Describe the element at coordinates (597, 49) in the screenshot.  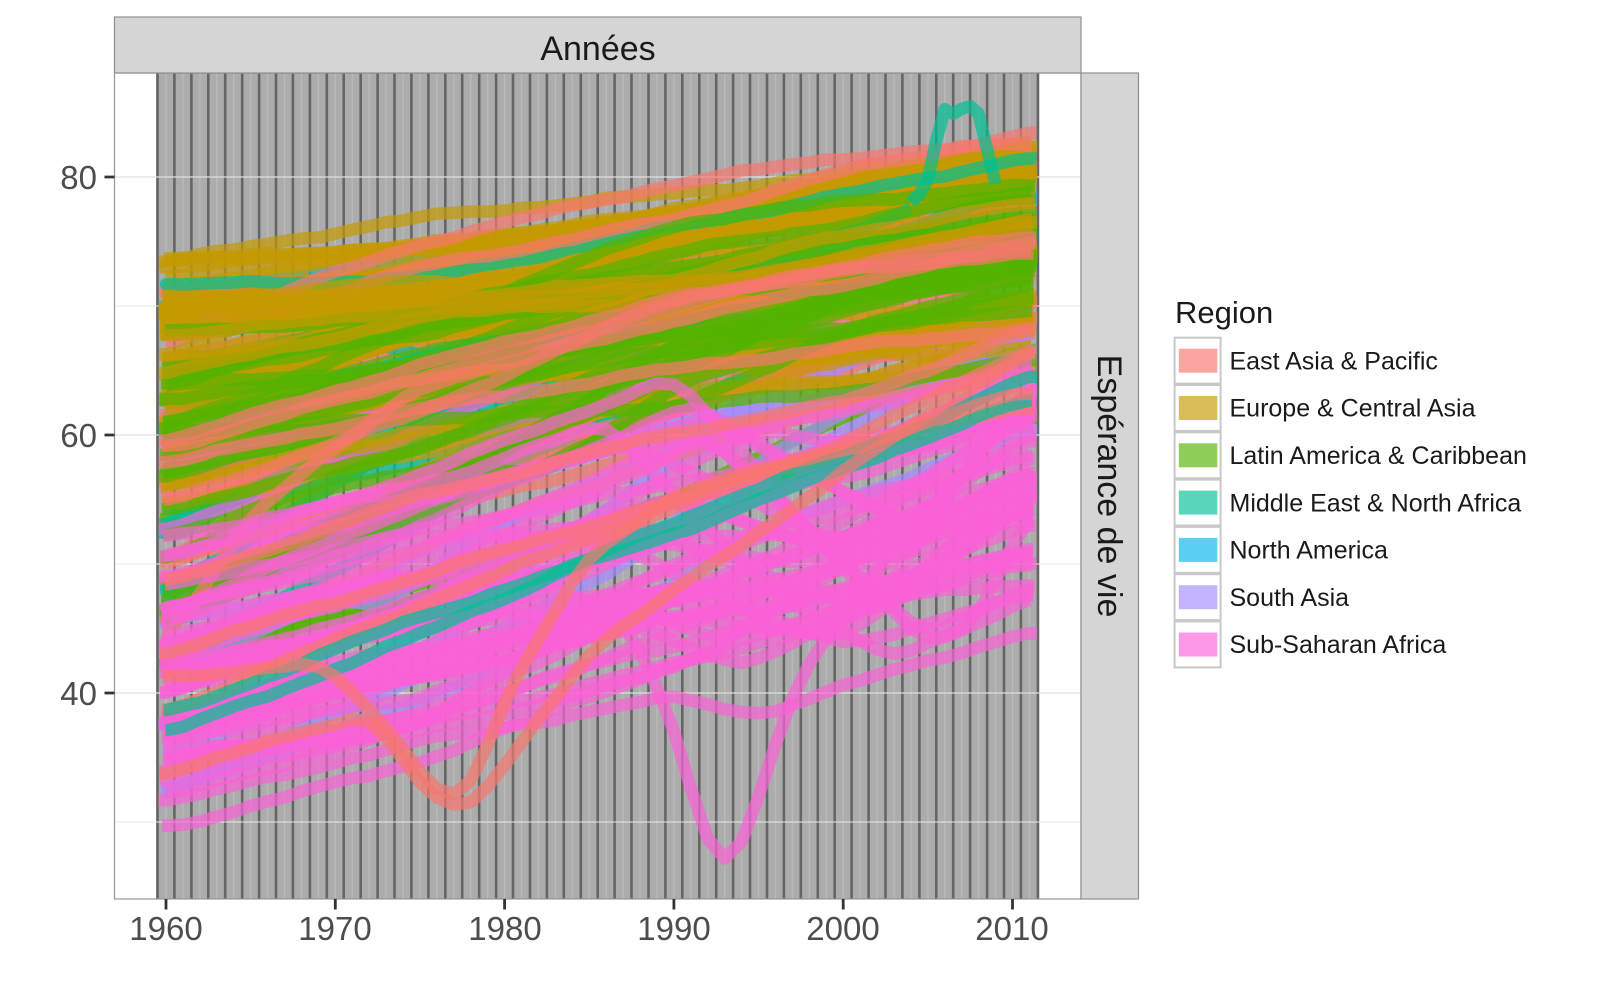
I see `svg-text: Années` at that location.